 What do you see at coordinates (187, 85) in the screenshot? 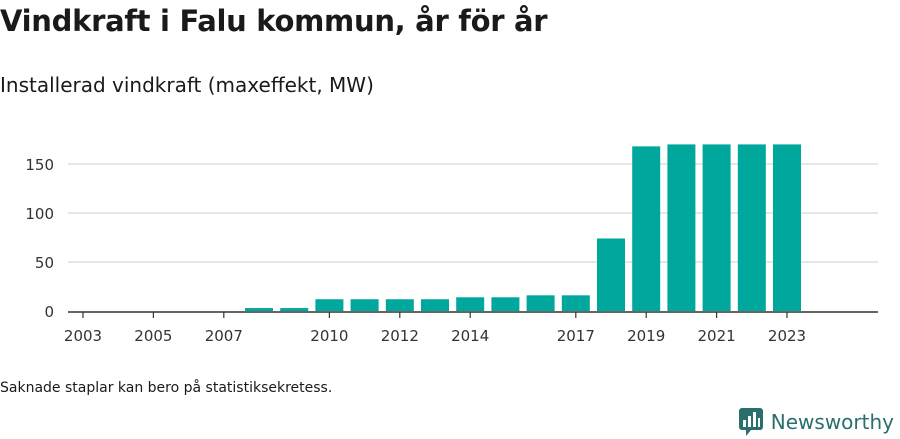
I see `chart-subtitle: Installerad vindkraft (maxeffekt, MW)` at bounding box center [187, 85].